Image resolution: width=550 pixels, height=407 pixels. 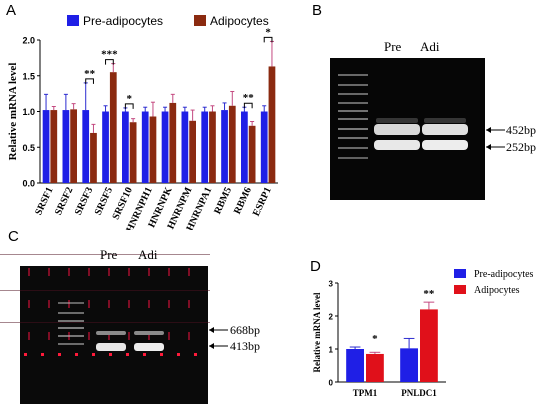 What do you see at coordinates (28, 148) in the screenshot?
I see `y-tick-label: 0.5` at bounding box center [28, 148].